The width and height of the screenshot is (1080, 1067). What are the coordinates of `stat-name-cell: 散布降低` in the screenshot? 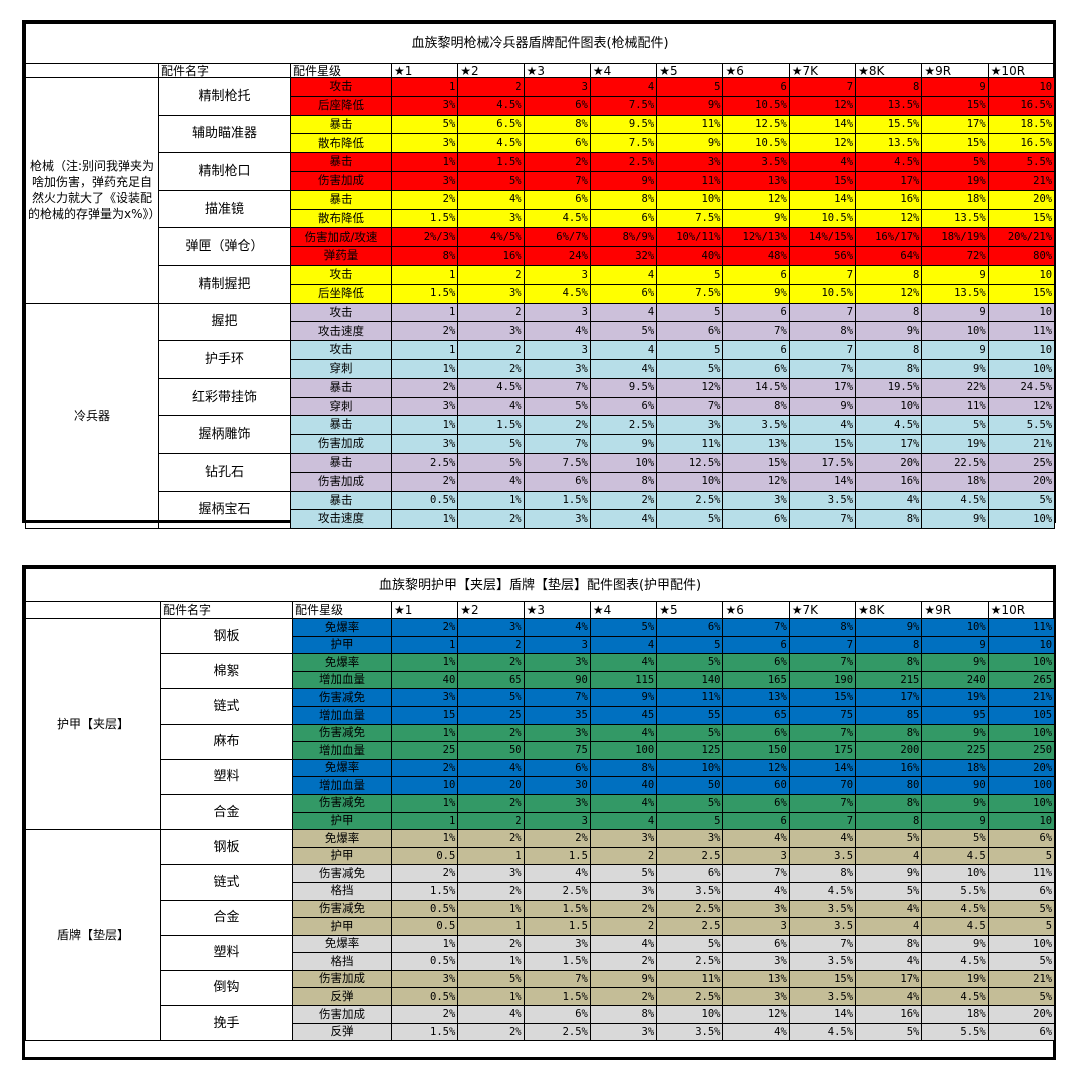 It's located at (341, 218).